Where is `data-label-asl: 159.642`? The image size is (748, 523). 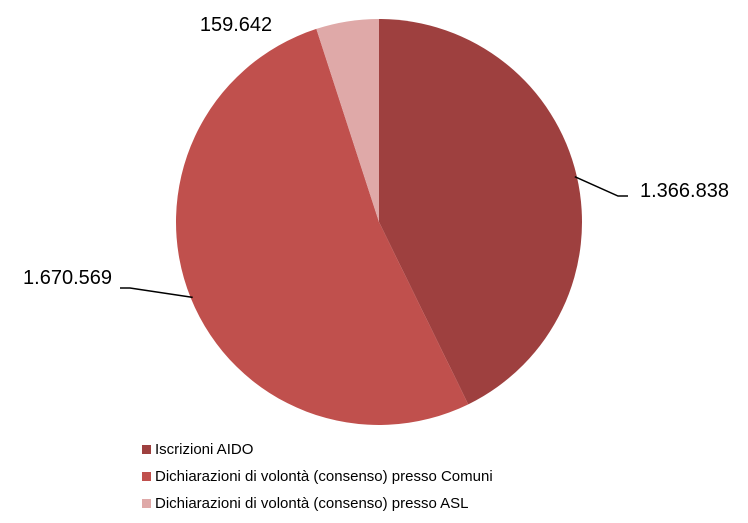
data-label-asl: 159.642 is located at coordinates (236, 25).